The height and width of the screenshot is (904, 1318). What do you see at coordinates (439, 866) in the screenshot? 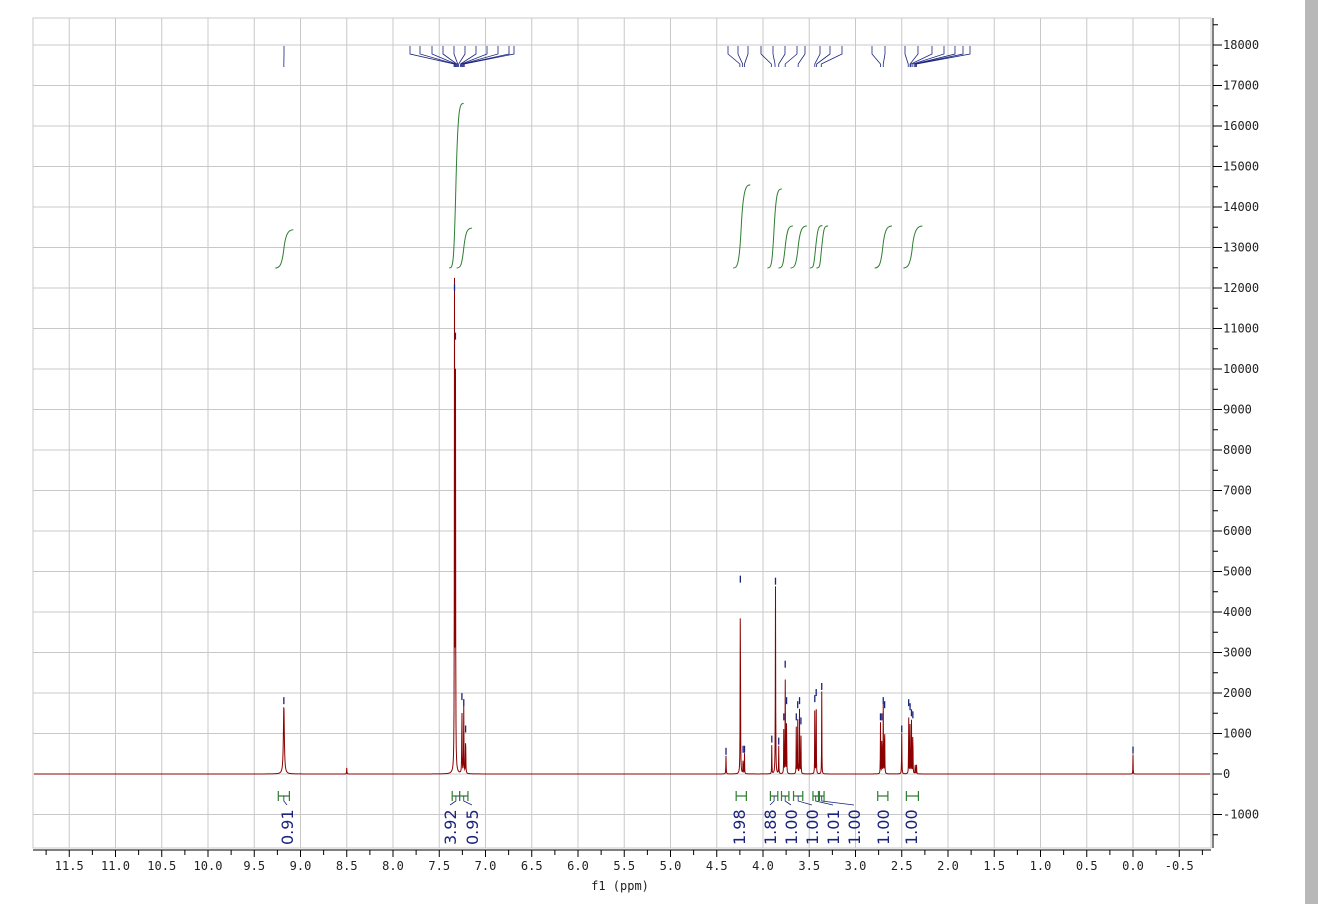
I see `x-tick-label: 7.5` at bounding box center [439, 866].